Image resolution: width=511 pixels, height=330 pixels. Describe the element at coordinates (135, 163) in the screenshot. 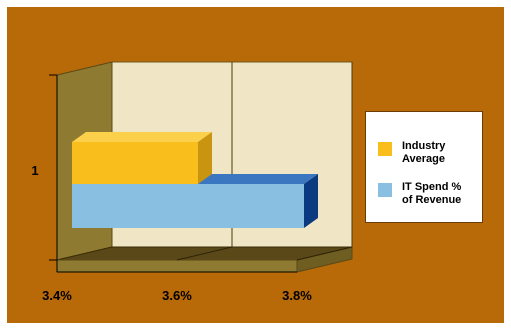

I see `bar-industry-average` at that location.